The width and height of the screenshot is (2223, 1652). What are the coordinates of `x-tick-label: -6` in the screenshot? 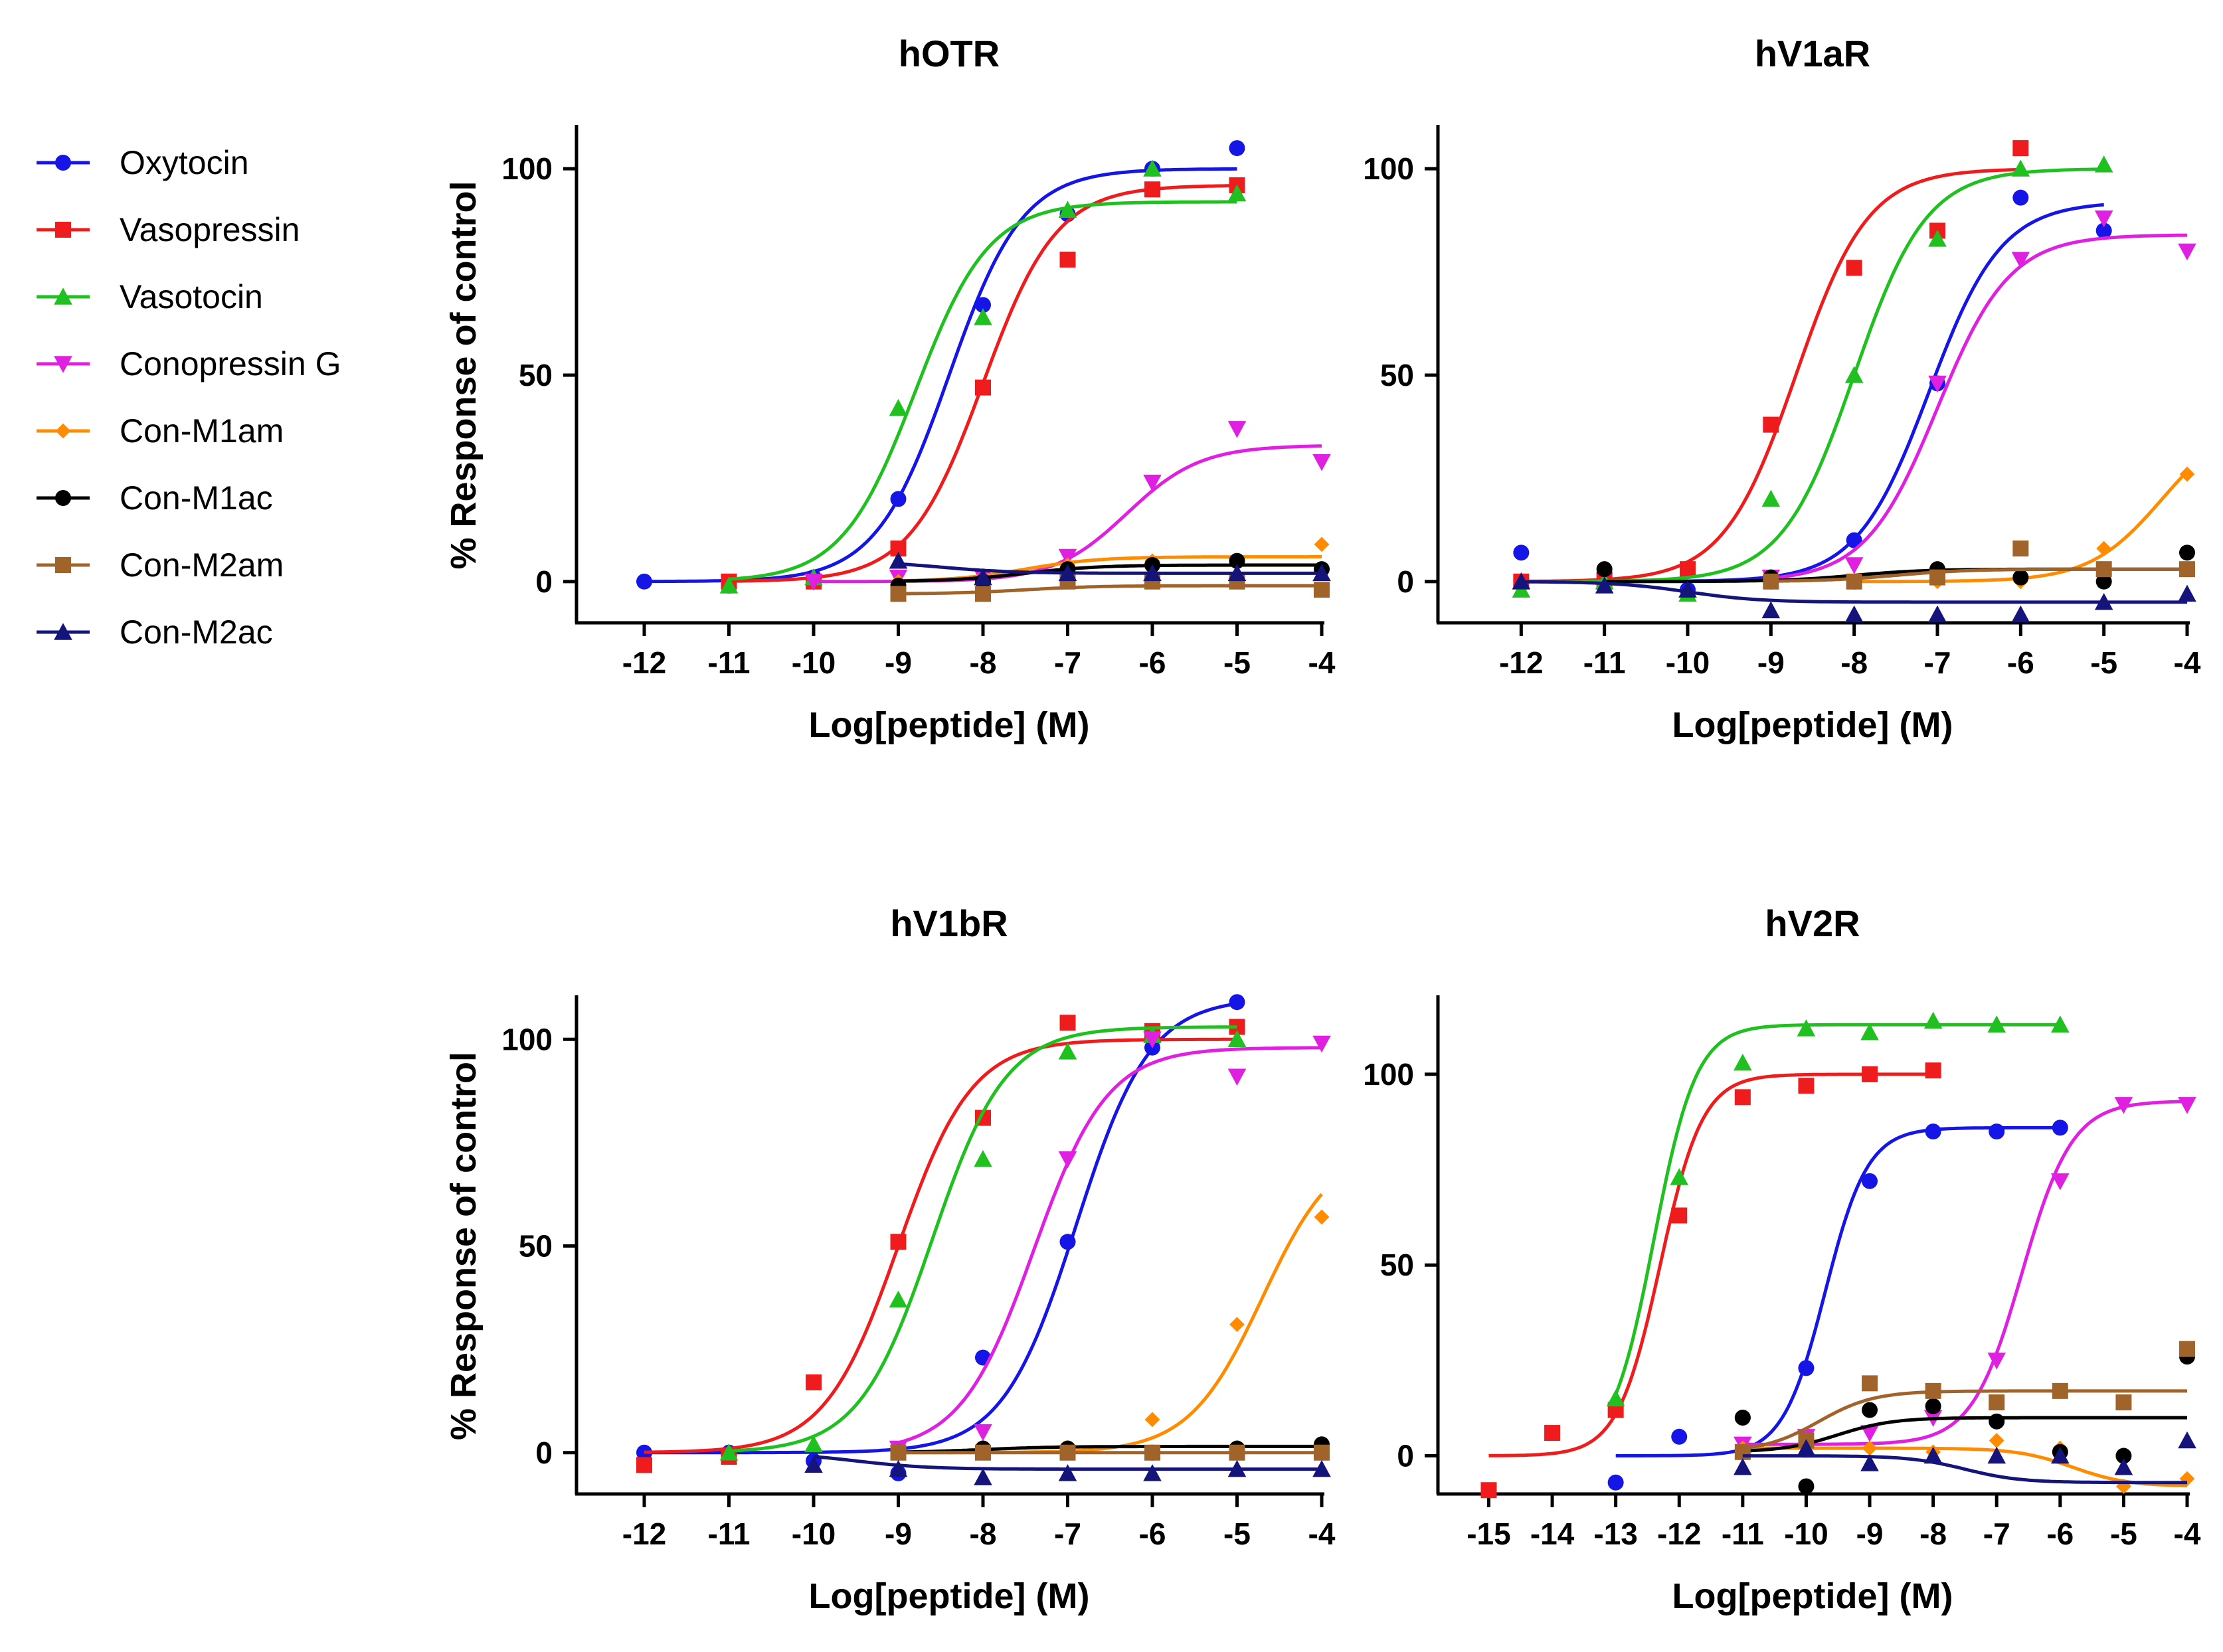 It's located at (1152, 1534).